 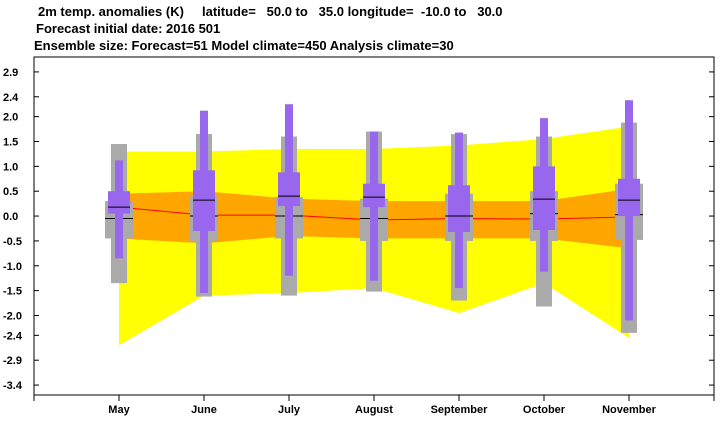 What do you see at coordinates (374, 211) in the screenshot?
I see `box-group-august` at bounding box center [374, 211].